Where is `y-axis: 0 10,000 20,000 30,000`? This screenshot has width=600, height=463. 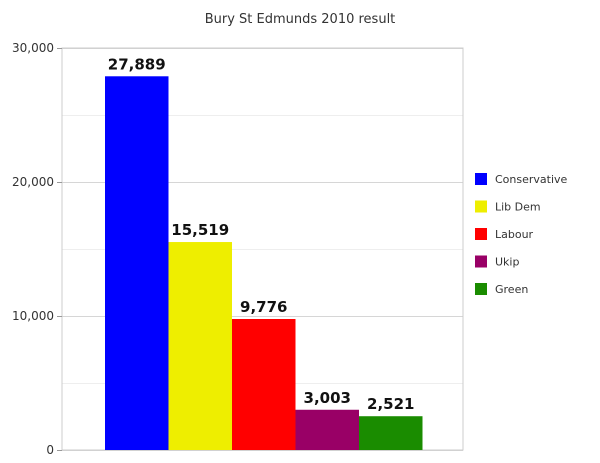 y-axis: 0 10,000 20,000 30,000 is located at coordinates (37, 249).